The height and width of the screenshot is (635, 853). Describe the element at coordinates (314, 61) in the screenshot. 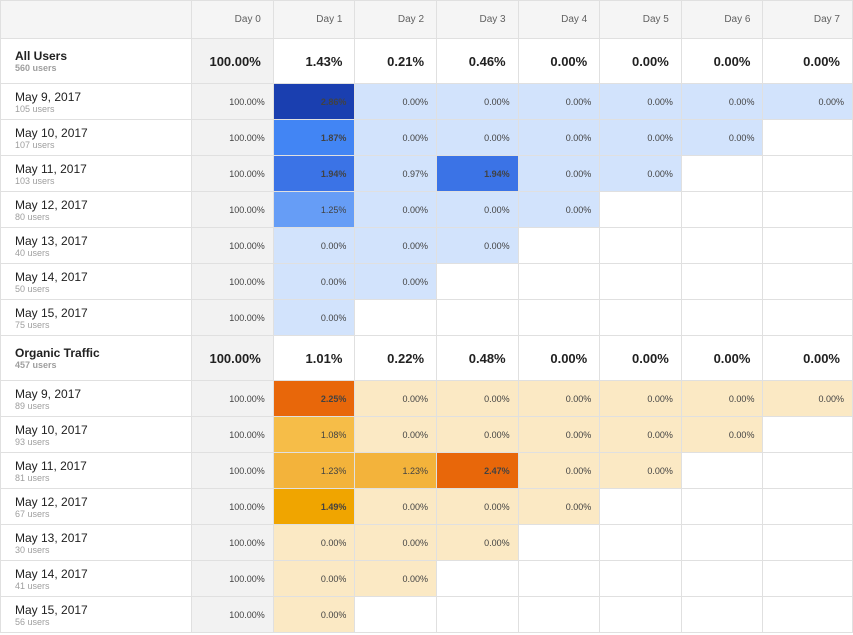

I see `segment-summary-day-1: 1.43%` at that location.